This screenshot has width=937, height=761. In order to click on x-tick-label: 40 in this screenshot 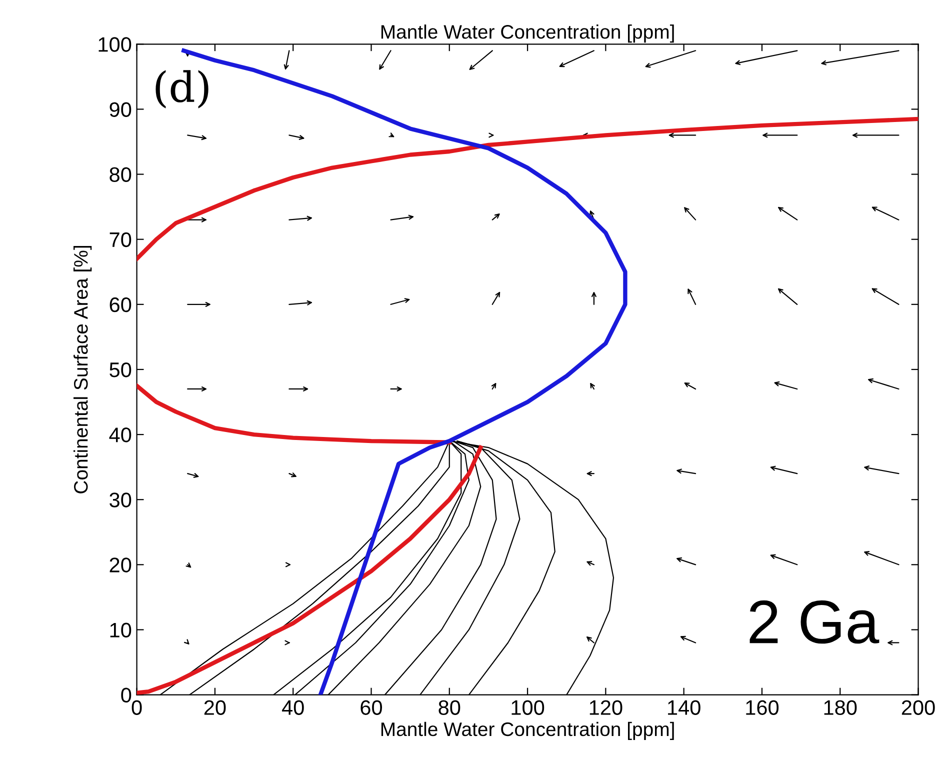, I will do `click(293, 707)`.